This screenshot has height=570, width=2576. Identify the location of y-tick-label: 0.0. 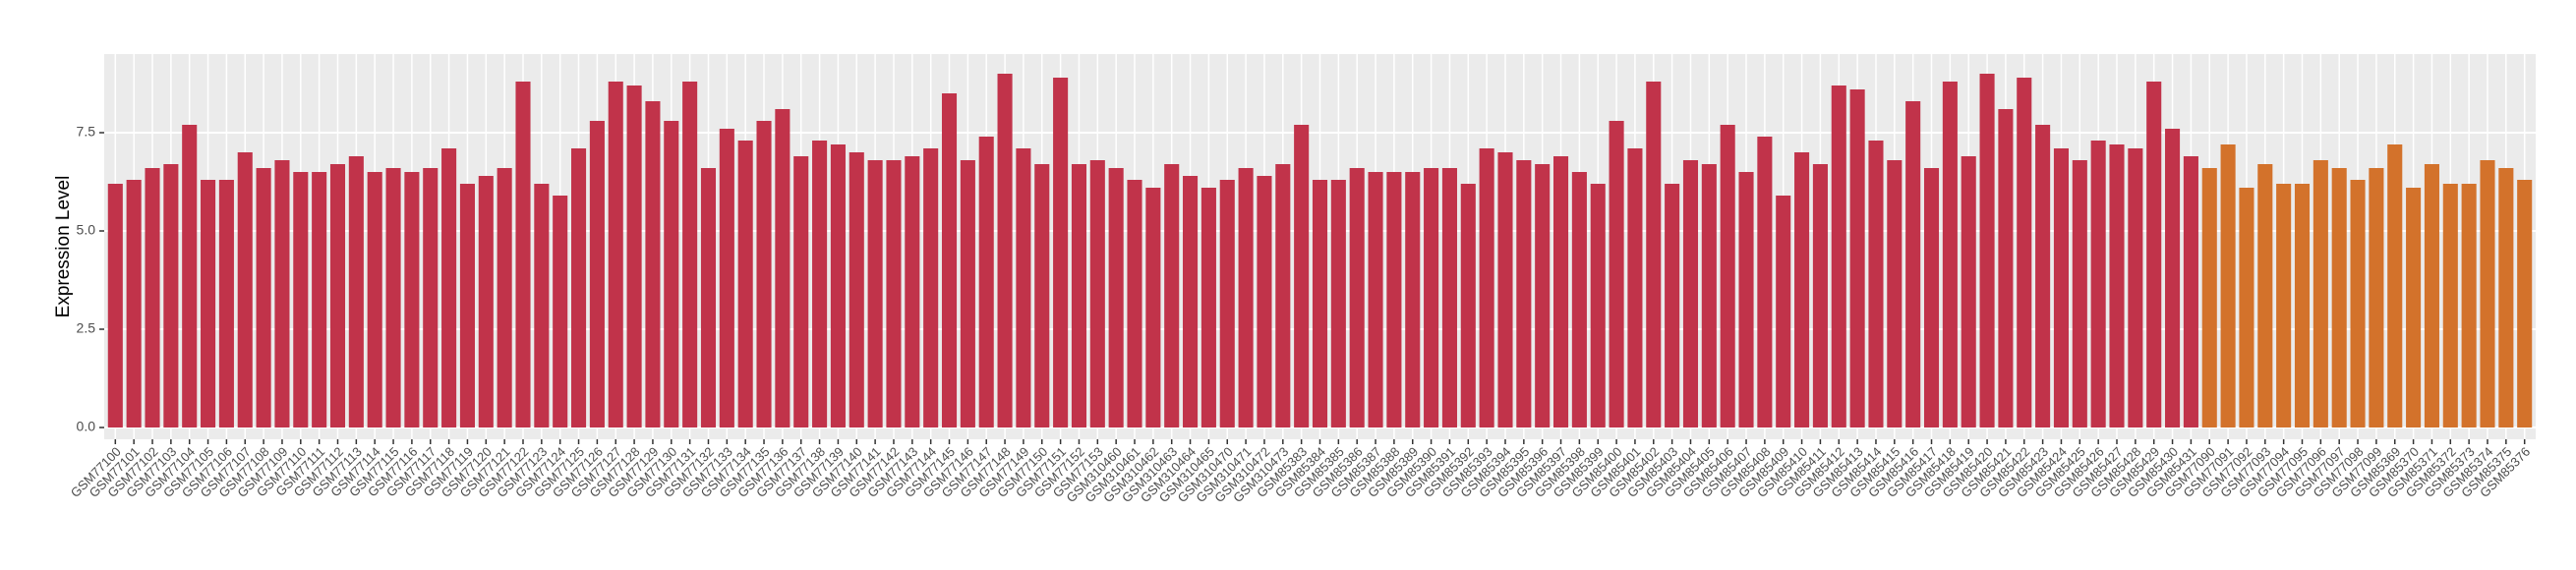
(86, 426).